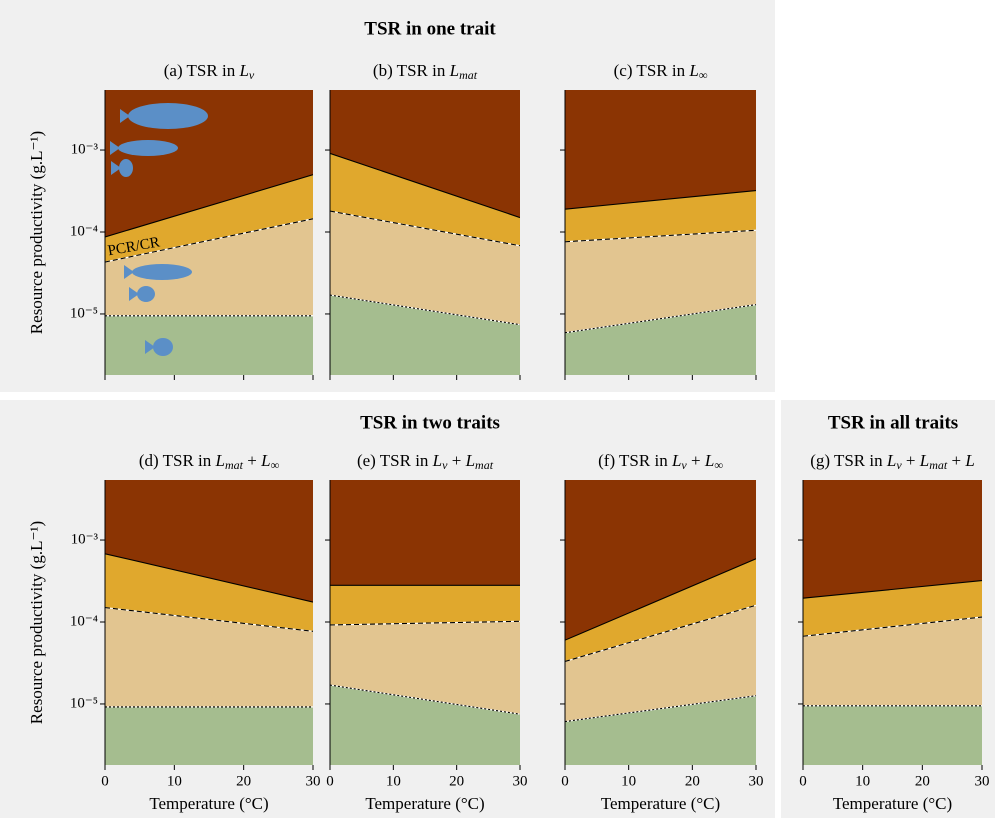 This screenshot has width=995, height=818. I want to click on title-part: (e) TSR in, so click(395, 460).